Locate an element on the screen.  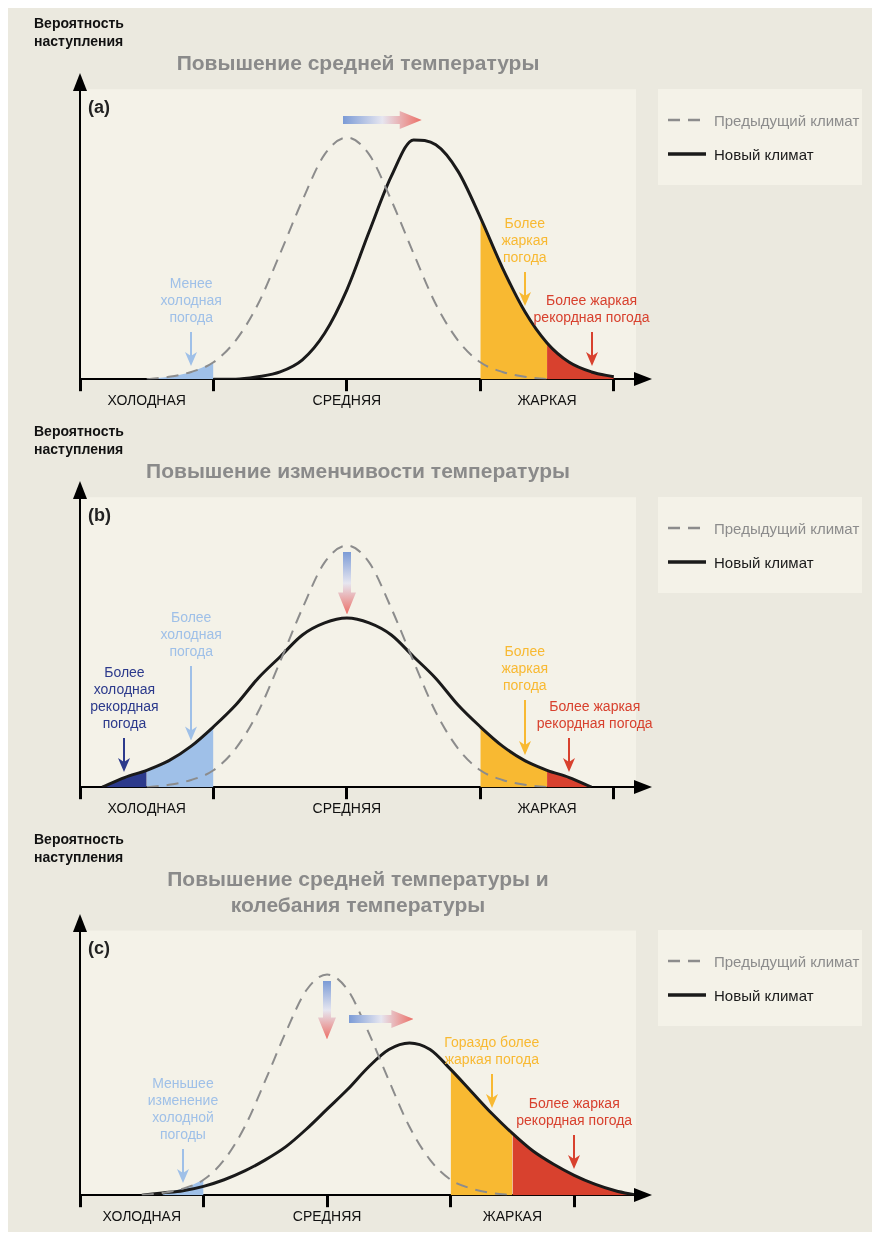
chart-title: Повышение средней температуры is located at coordinates (358, 63).